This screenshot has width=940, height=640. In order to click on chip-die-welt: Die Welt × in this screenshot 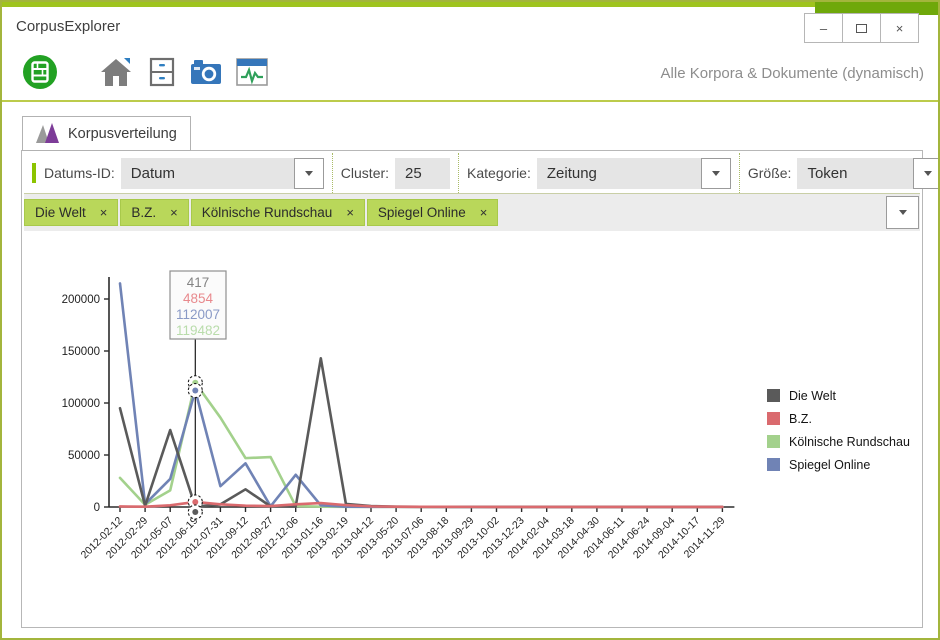, I will do `click(71, 212)`.